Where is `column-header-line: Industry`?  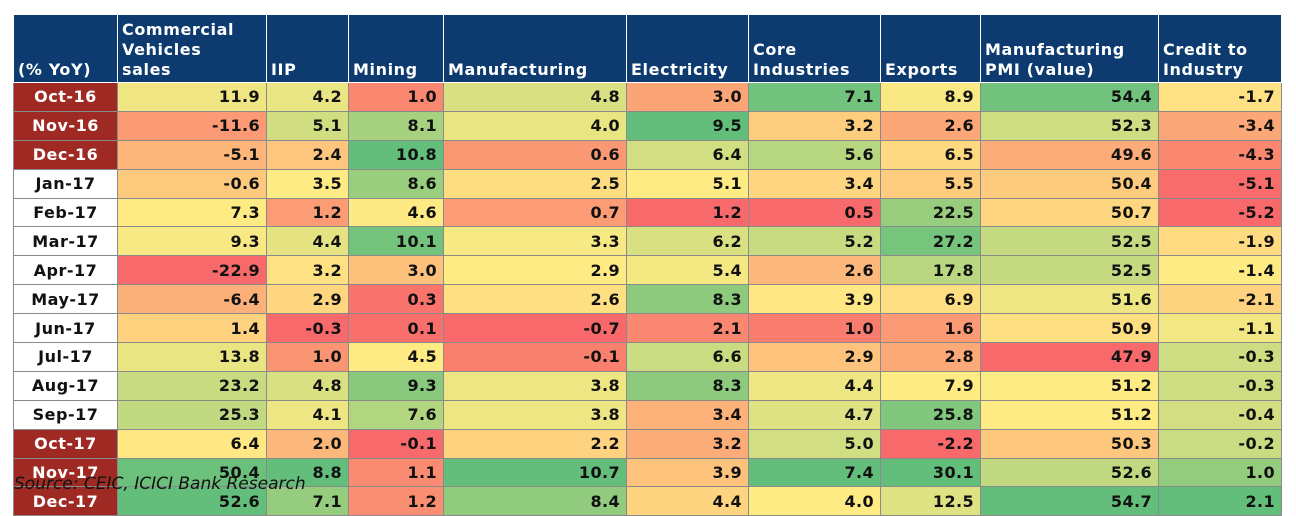 column-header-line: Industry is located at coordinates (1203, 69).